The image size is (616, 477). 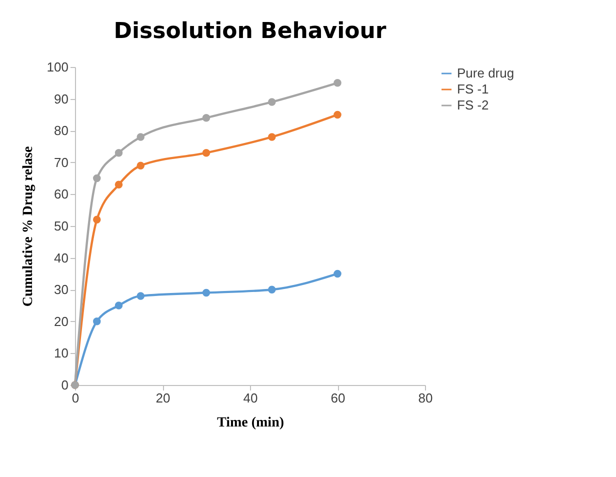 What do you see at coordinates (338, 398) in the screenshot?
I see `x-tick-label: 60` at bounding box center [338, 398].